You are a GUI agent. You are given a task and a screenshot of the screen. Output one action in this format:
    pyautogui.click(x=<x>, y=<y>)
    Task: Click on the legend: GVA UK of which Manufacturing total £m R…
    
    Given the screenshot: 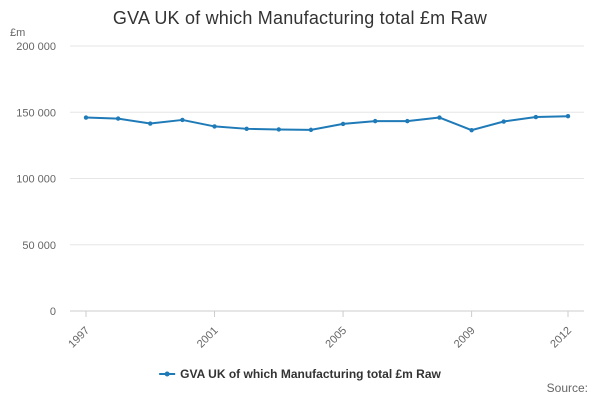 What is the action you would take?
    pyautogui.click(x=300, y=374)
    